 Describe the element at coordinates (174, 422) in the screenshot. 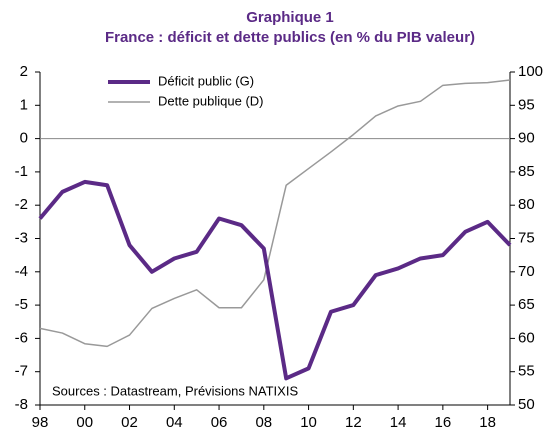

I see `x-tick-label: 04` at that location.